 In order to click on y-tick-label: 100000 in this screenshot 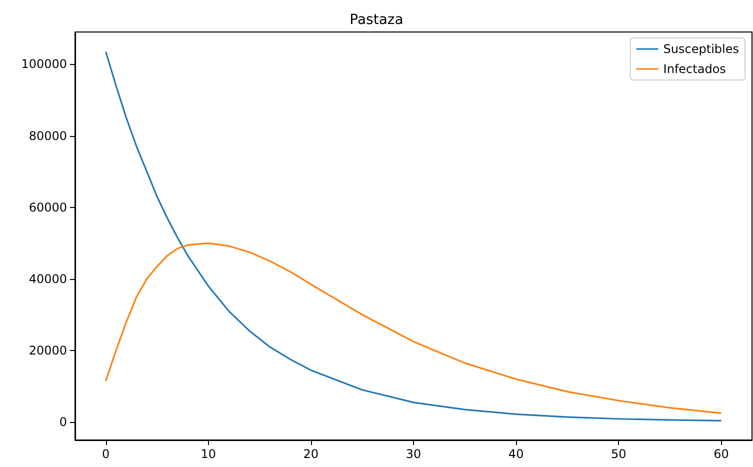, I will do `click(44, 64)`.